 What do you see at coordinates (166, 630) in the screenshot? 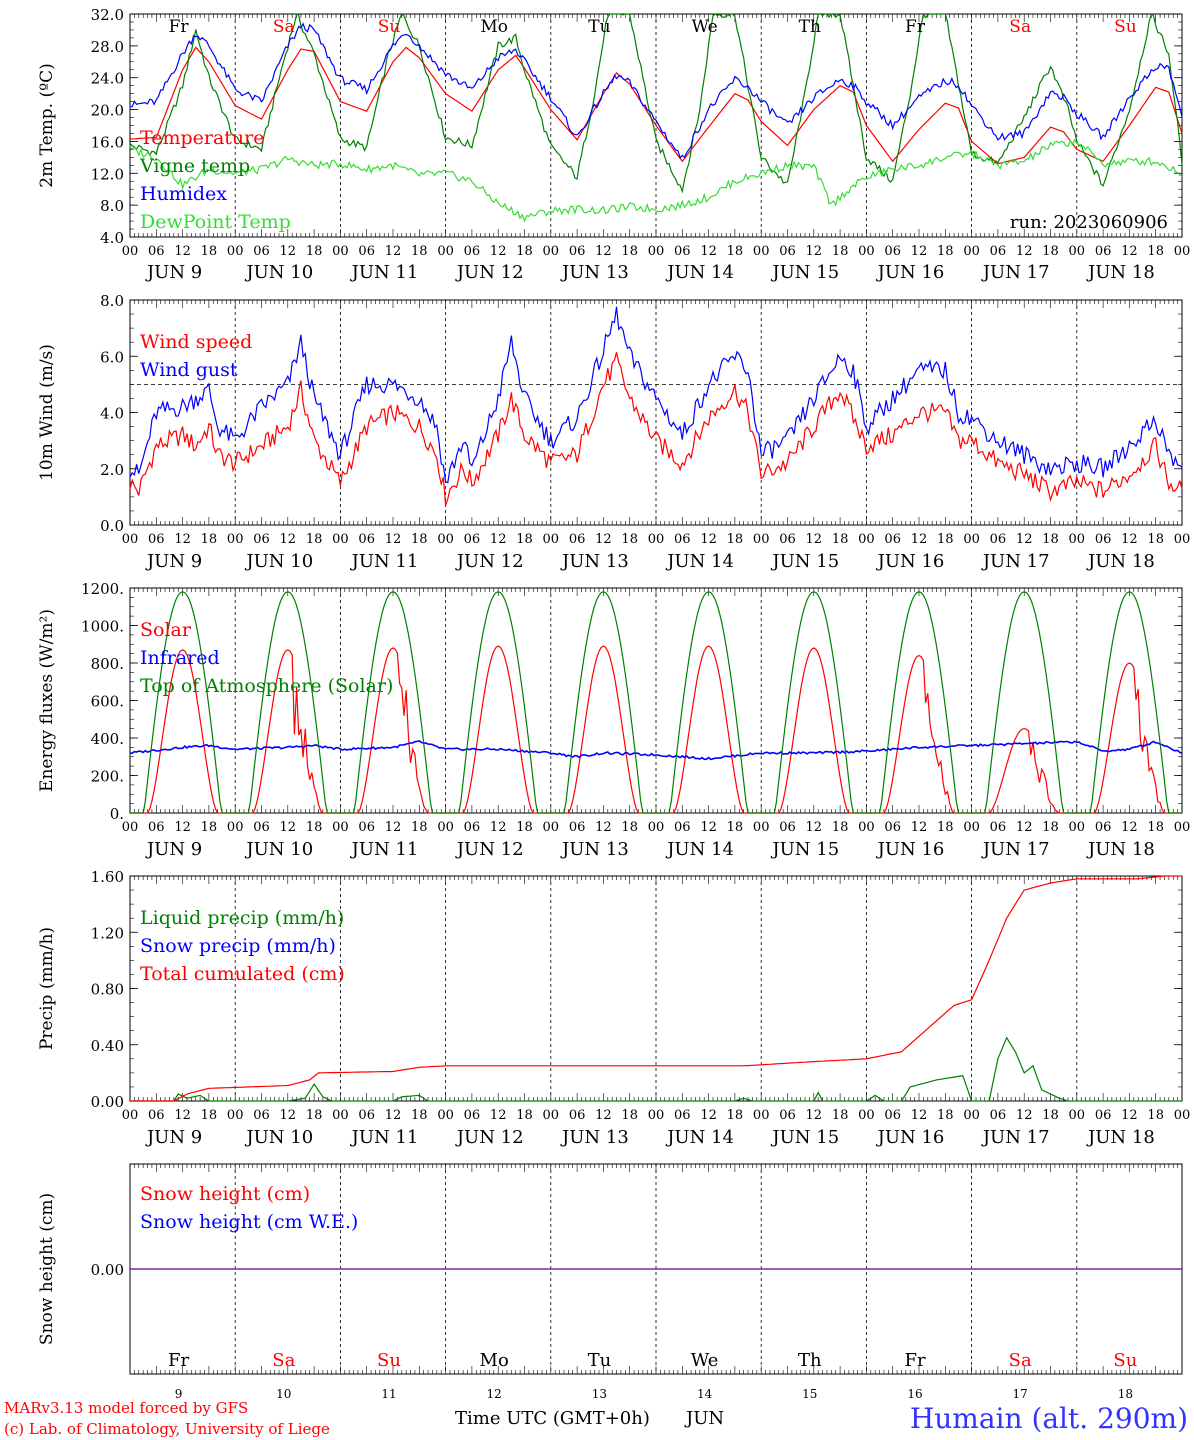
I see `legend-entry: Solar` at bounding box center [166, 630].